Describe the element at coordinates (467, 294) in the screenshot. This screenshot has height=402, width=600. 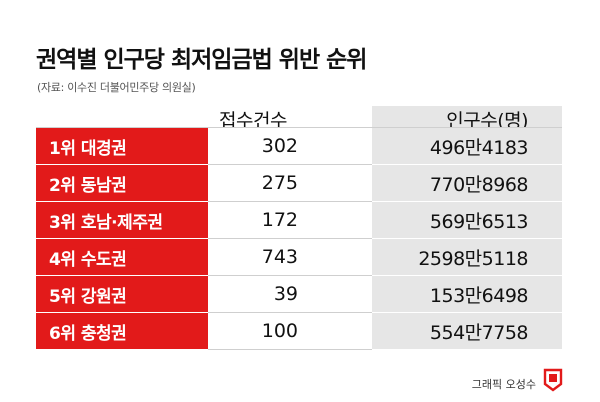
I see `population-cell: 153만6498` at that location.